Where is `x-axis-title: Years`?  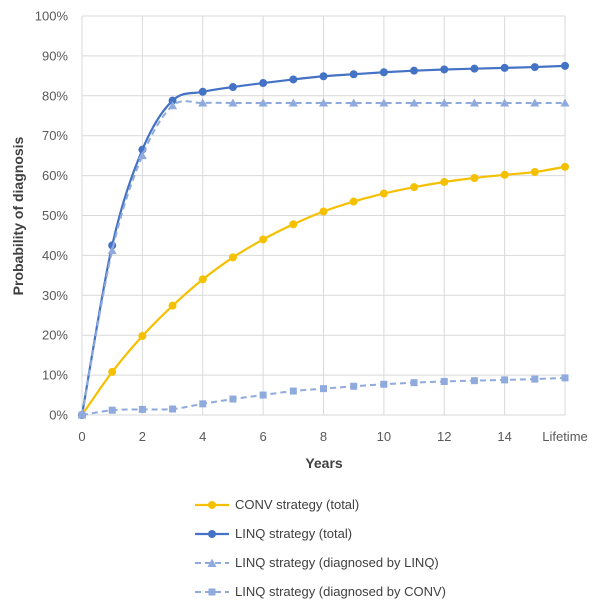 x-axis-title: Years is located at coordinates (324, 463).